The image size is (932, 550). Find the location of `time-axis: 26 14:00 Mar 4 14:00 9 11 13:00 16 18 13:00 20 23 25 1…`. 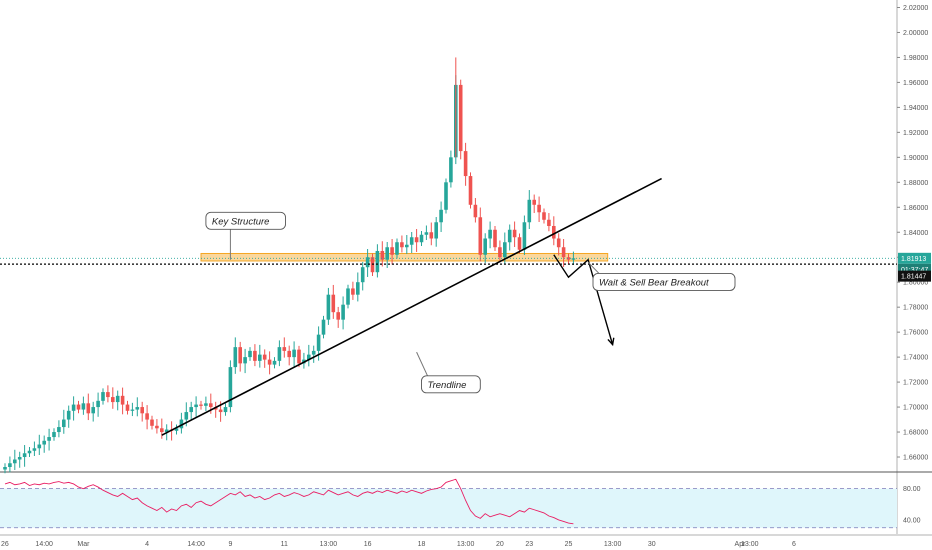

time-axis: 26 14:00 Mar 4 14:00 9 11 13:00 16 18 13:00 20 23 25 1… is located at coordinates (398, 544).